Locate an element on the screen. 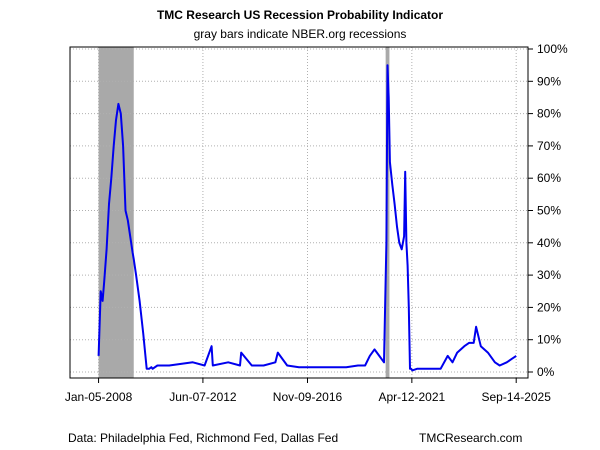 The height and width of the screenshot is (450, 600). x-tick-label: Jun-07-2012 is located at coordinates (203, 397).